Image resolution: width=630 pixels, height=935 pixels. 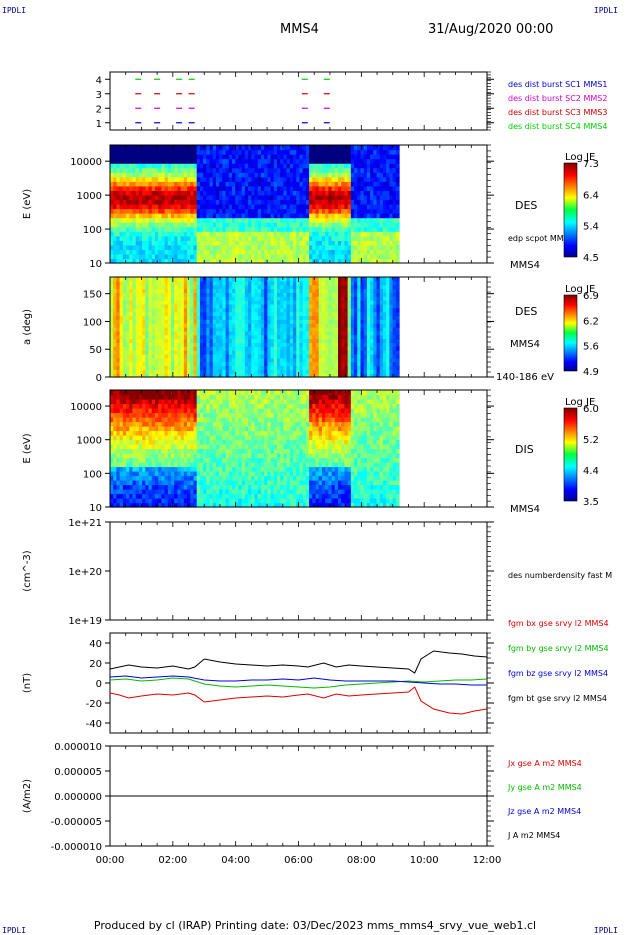 I want to click on y-axis-label: E (eV), so click(x=27, y=204).